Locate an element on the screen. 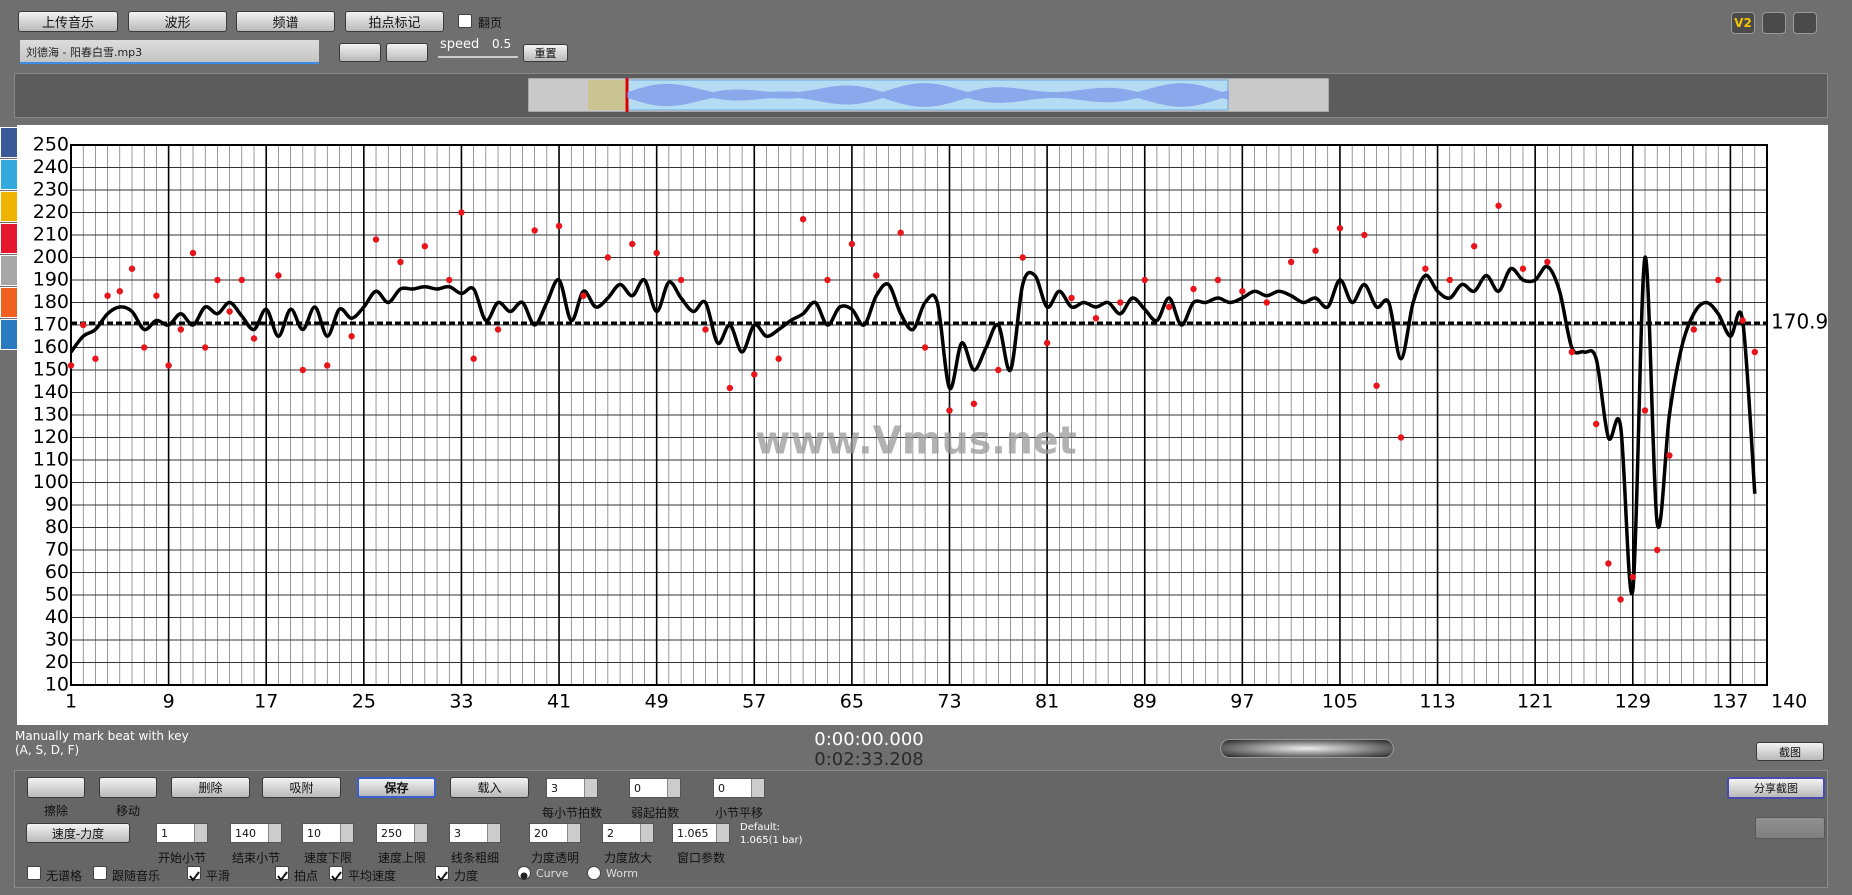  x-tick-label: 97 is located at coordinates (1242, 702).